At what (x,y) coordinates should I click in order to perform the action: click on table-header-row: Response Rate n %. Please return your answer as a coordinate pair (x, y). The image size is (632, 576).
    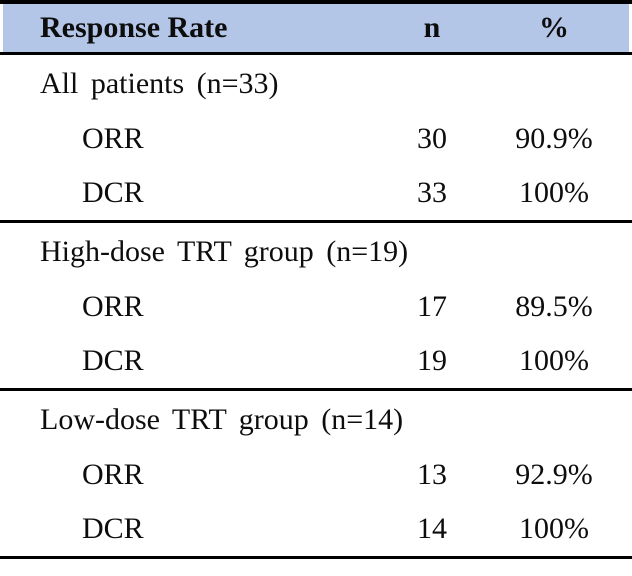
    Looking at the image, I should click on (316, 28).